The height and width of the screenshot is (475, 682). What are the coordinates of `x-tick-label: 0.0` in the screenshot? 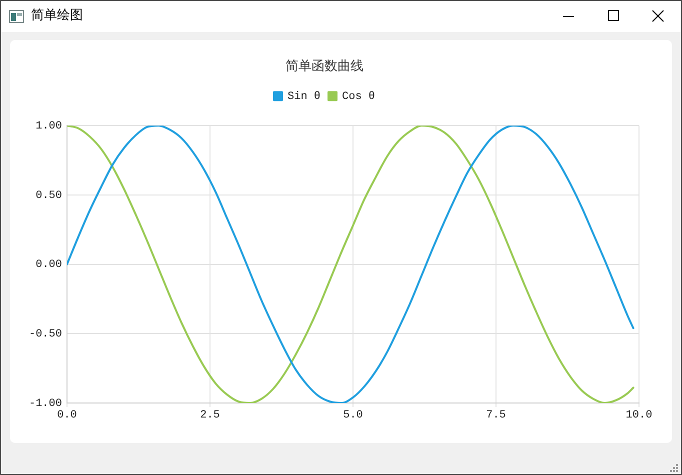 It's located at (67, 416).